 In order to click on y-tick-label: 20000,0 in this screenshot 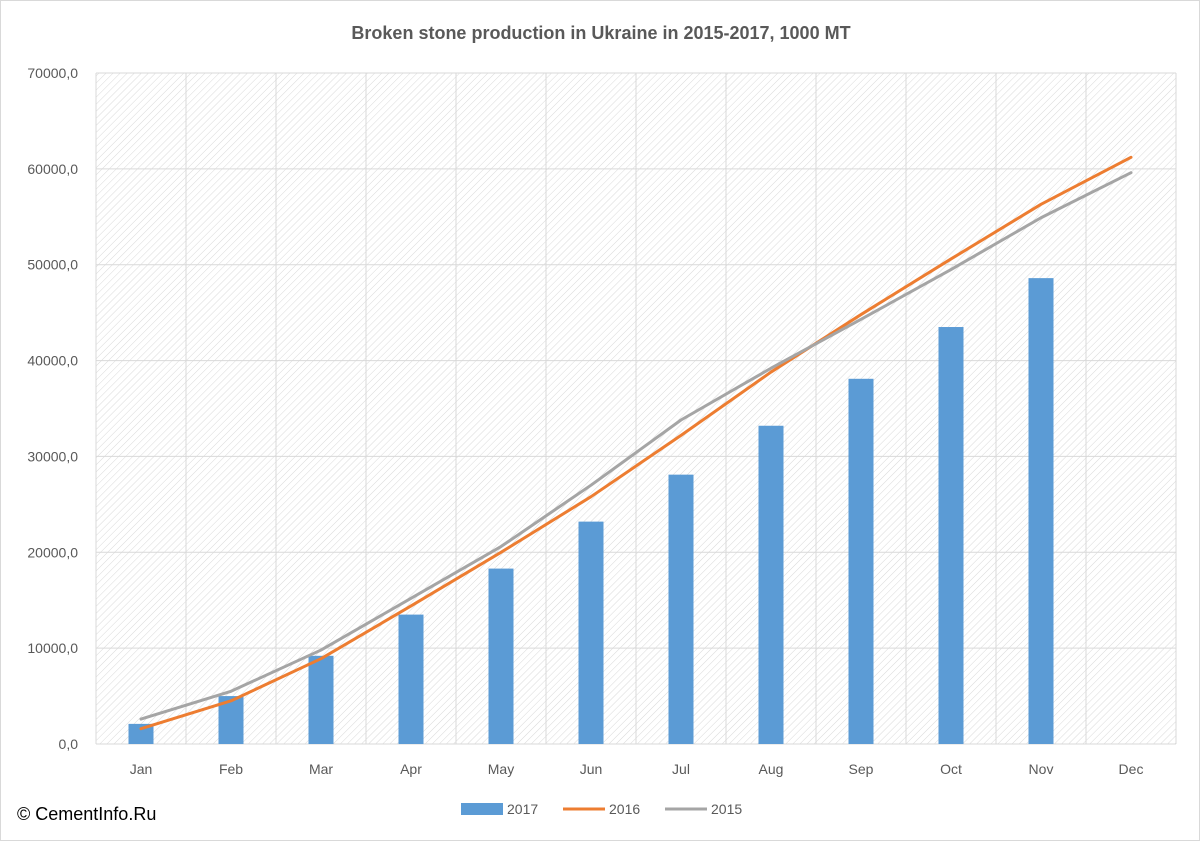, I will do `click(52, 552)`.